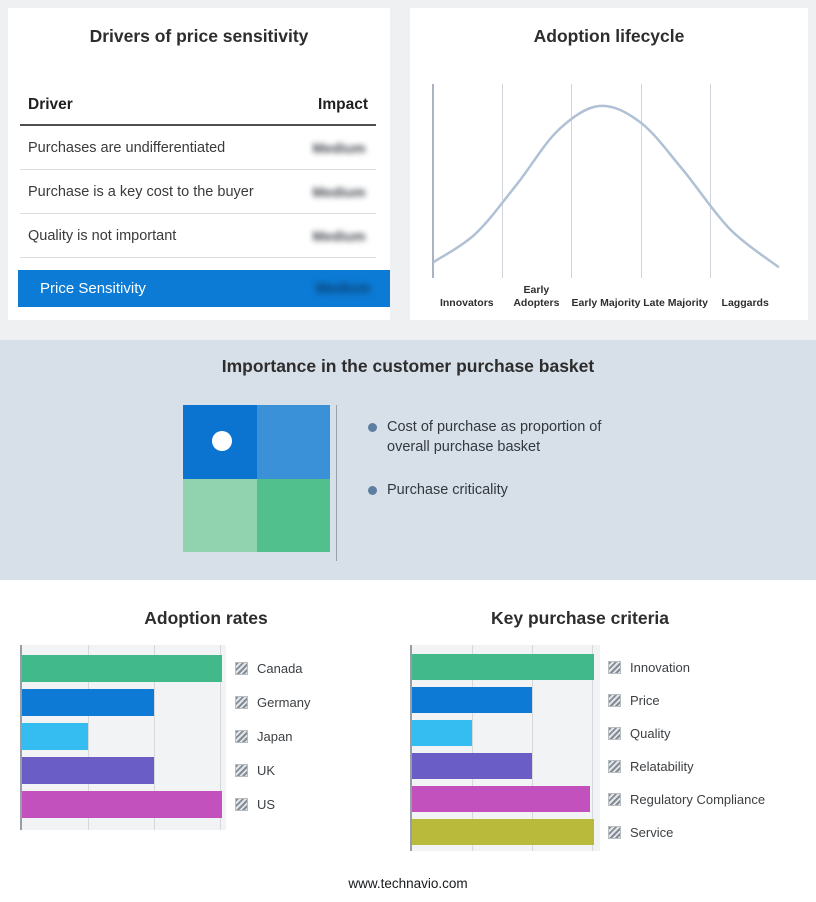 The image size is (816, 902). Describe the element at coordinates (206, 618) in the screenshot. I see `adoption-rates-title: Adoption rates` at that location.